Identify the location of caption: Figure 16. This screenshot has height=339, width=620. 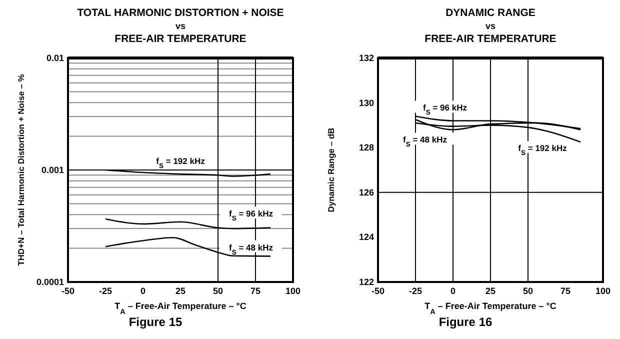
(465, 322).